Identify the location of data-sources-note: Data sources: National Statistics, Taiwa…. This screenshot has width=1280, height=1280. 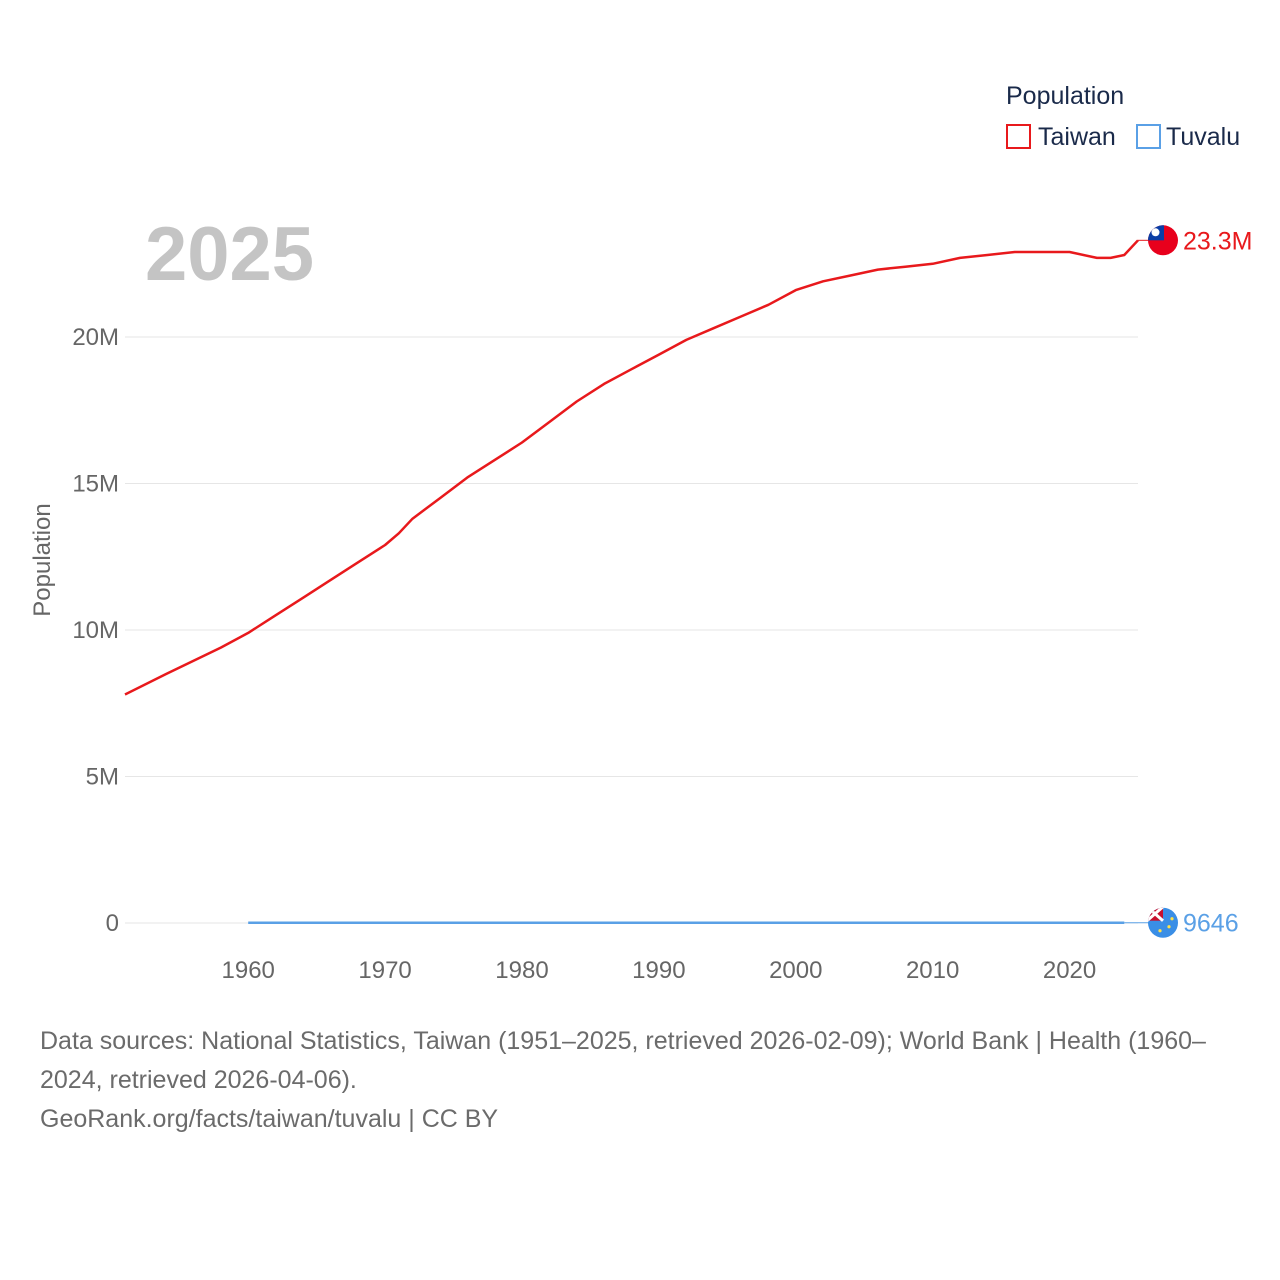
(623, 1060).